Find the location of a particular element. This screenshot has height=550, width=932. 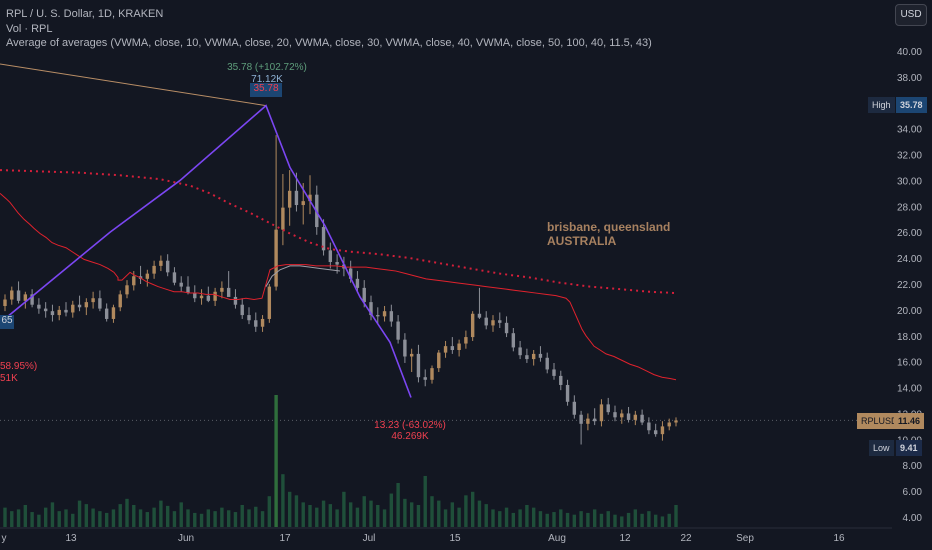

left-price-tag: 65 is located at coordinates (7, 322).